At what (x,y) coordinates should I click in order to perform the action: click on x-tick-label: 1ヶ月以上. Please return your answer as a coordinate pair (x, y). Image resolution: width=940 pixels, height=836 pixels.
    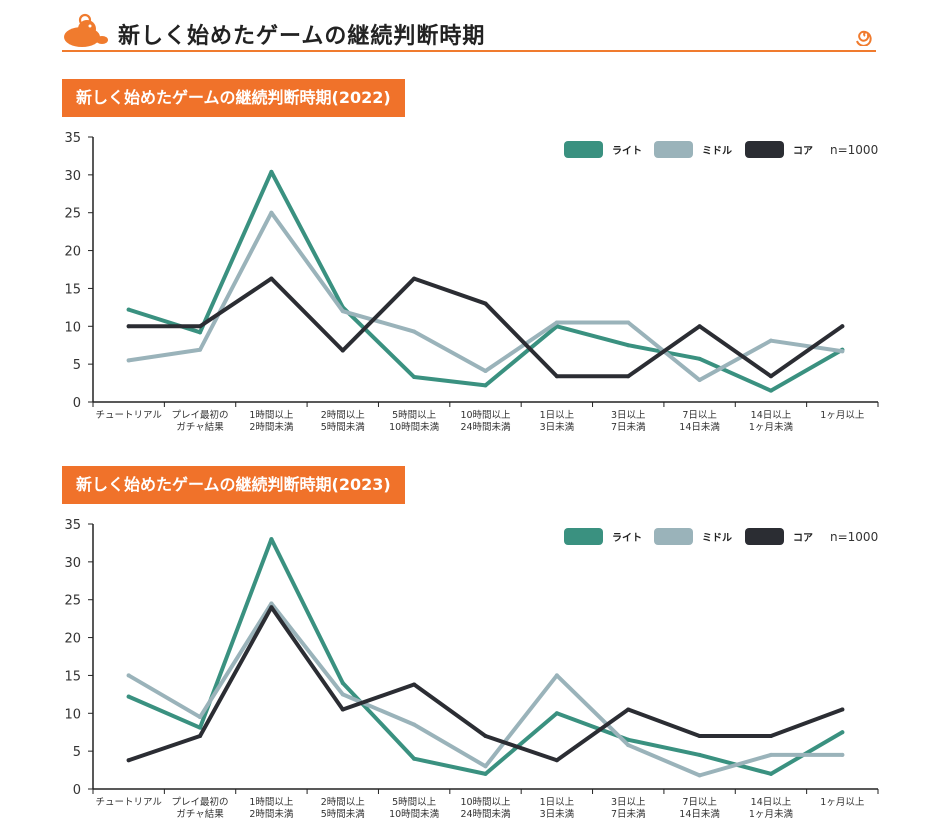
    Looking at the image, I should click on (842, 802).